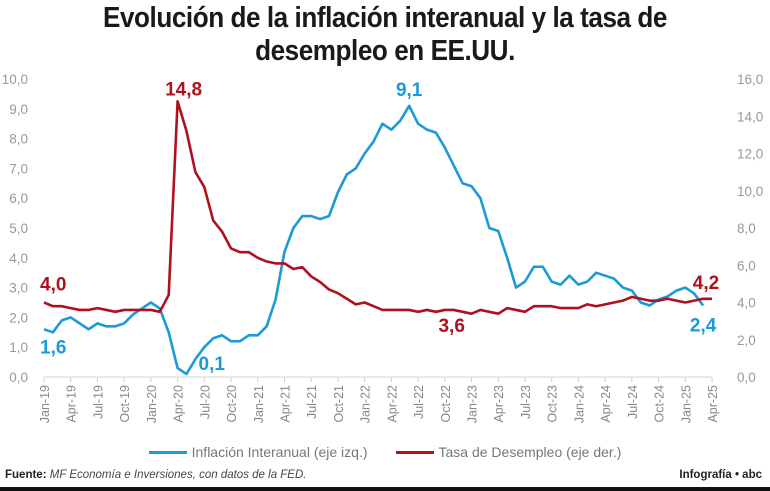 The height and width of the screenshot is (491, 770). What do you see at coordinates (746, 377) in the screenshot?
I see `y-right-tick-label: 0,0` at bounding box center [746, 377].